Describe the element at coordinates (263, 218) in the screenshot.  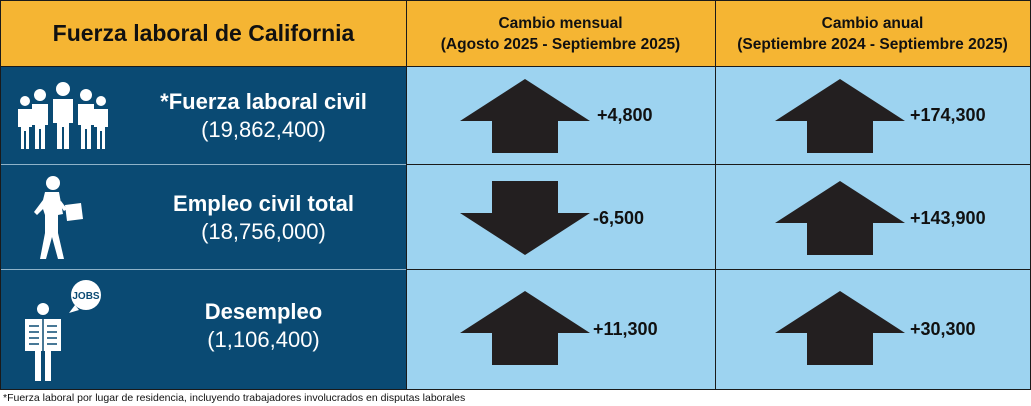
I see `total-civilian-employment-label: Empleo civil total (18,756,000)` at that location.